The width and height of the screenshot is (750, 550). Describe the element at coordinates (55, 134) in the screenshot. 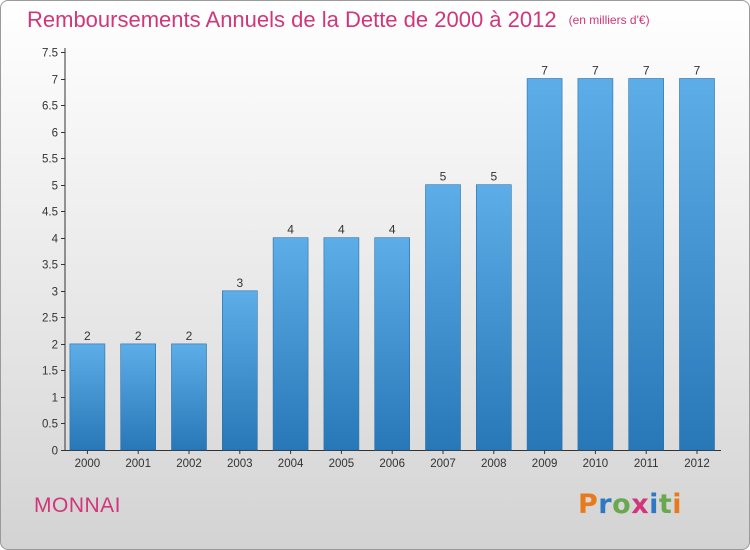

I see `y-tick-label: 6` at that location.